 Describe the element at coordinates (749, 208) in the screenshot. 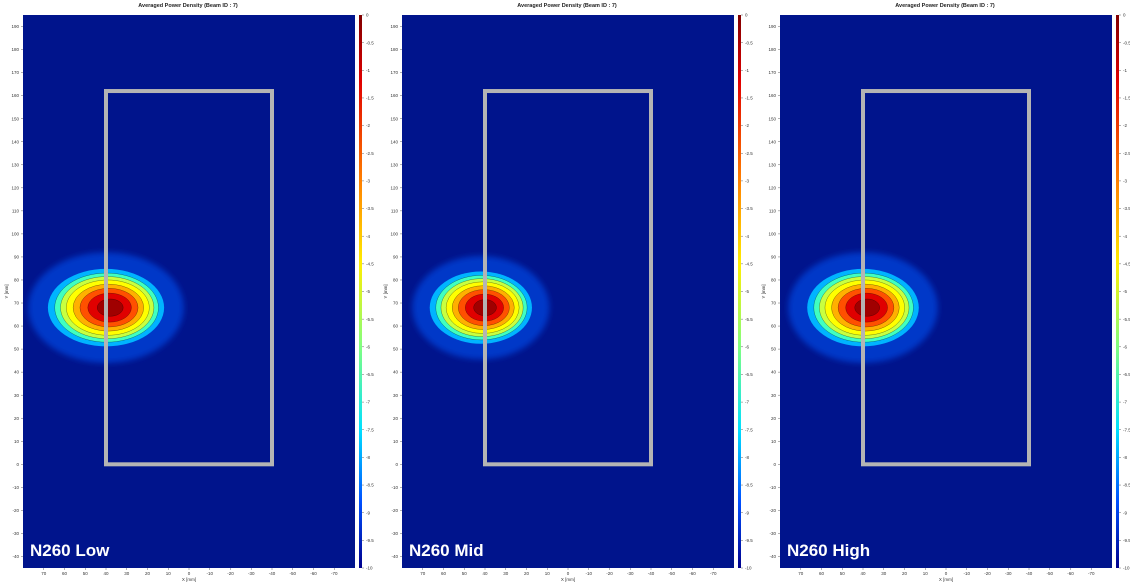

I see `colorbar-tick-label: -3.5` at that location.